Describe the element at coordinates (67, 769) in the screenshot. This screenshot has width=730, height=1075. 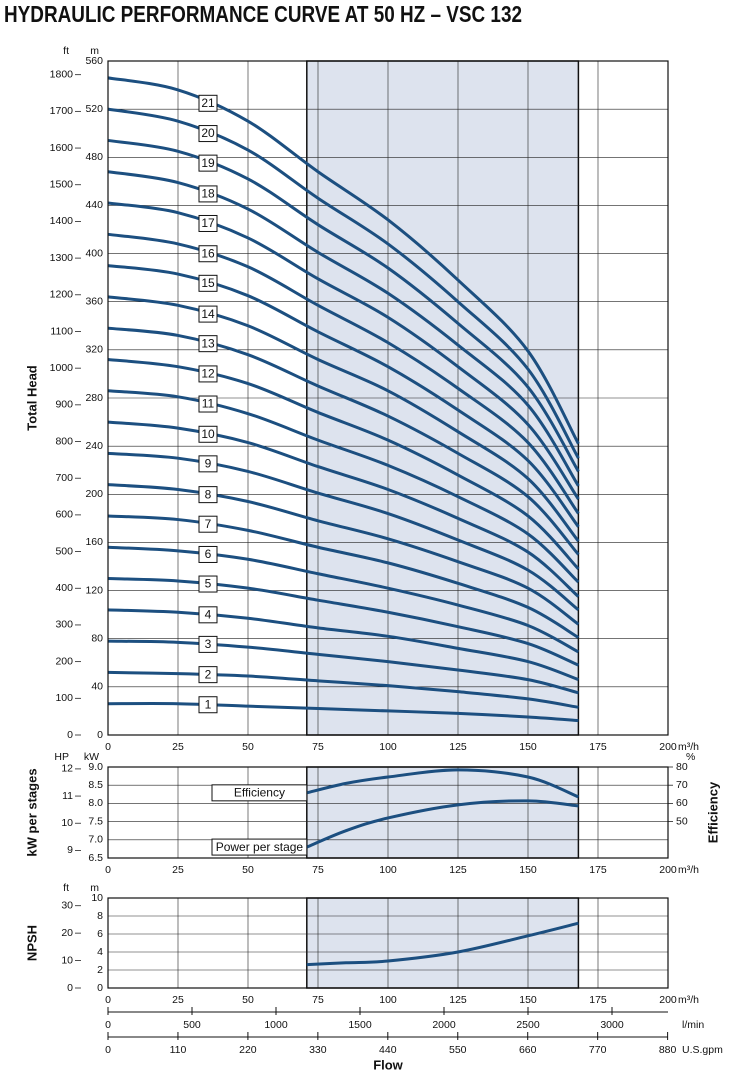
I see `y-tick-label: 12` at that location.